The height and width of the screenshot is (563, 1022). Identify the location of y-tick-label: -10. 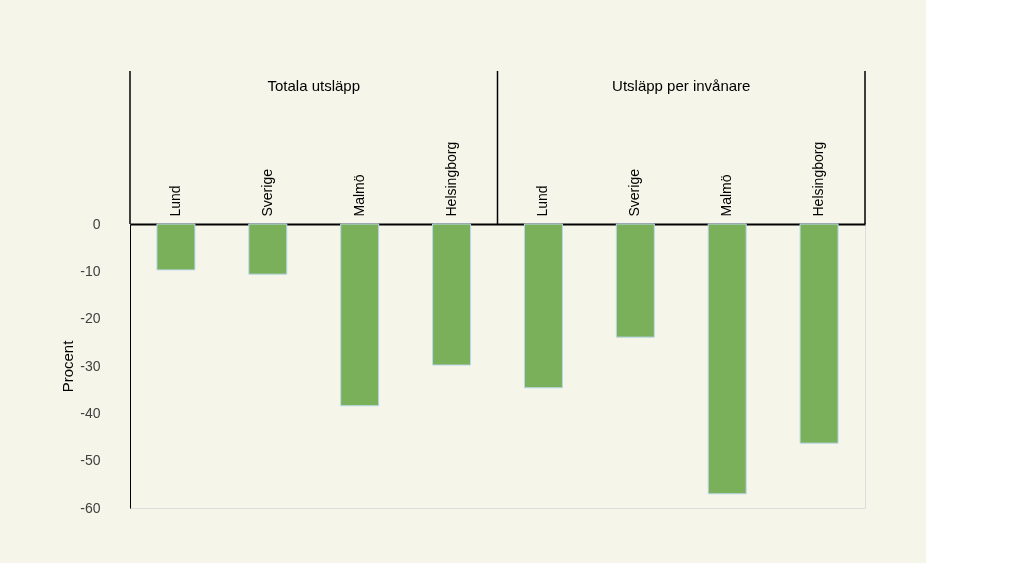
(90, 270).